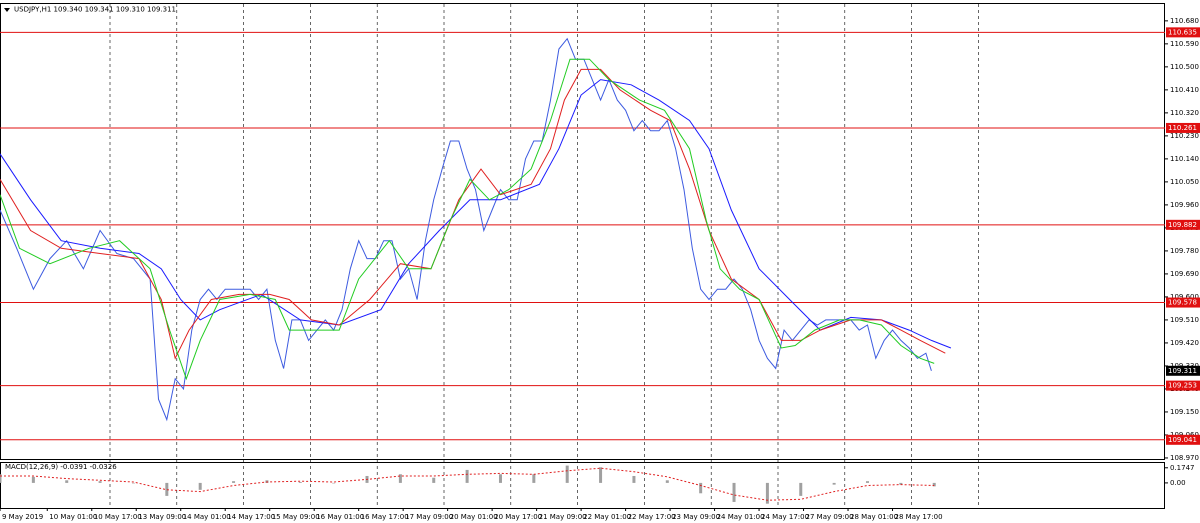  Describe the element at coordinates (385, 517) in the screenshot. I see `x-tick-label: 16 May 17:00` at that location.